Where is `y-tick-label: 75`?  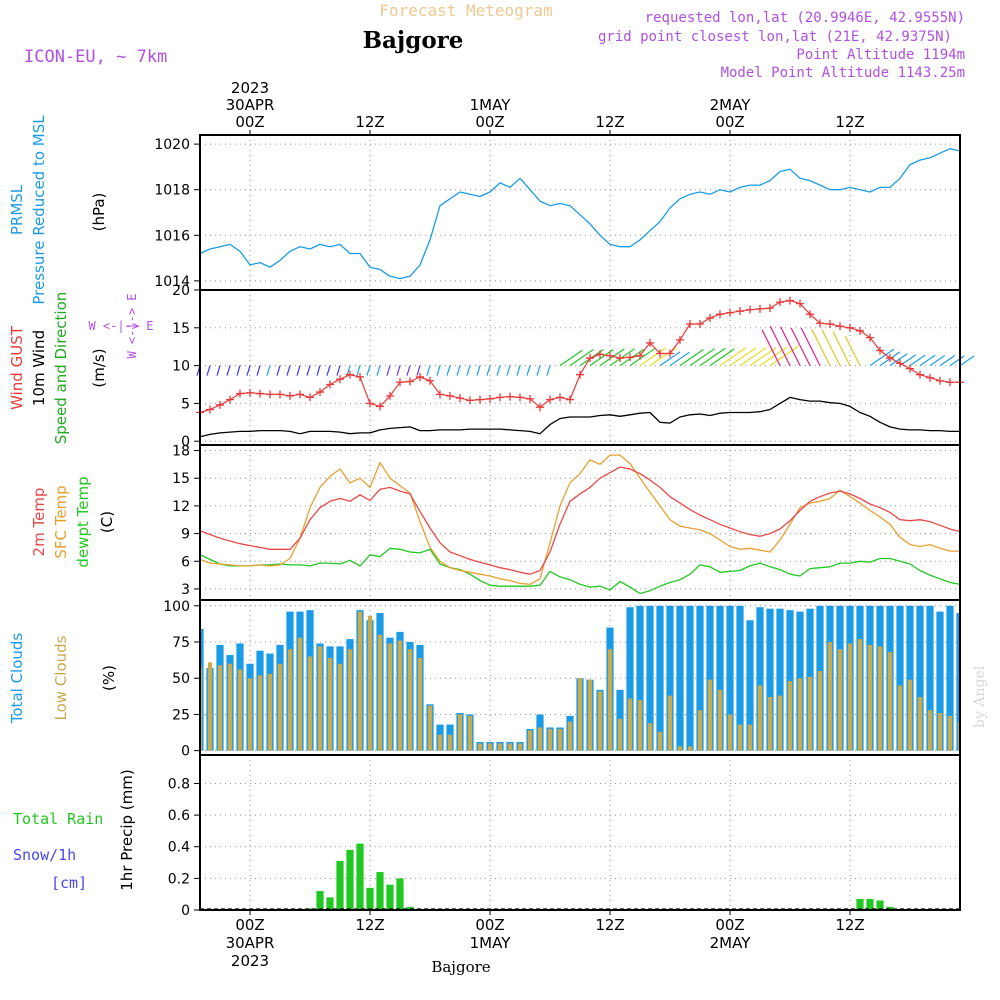 y-tick-label: 75 is located at coordinates (181, 643).